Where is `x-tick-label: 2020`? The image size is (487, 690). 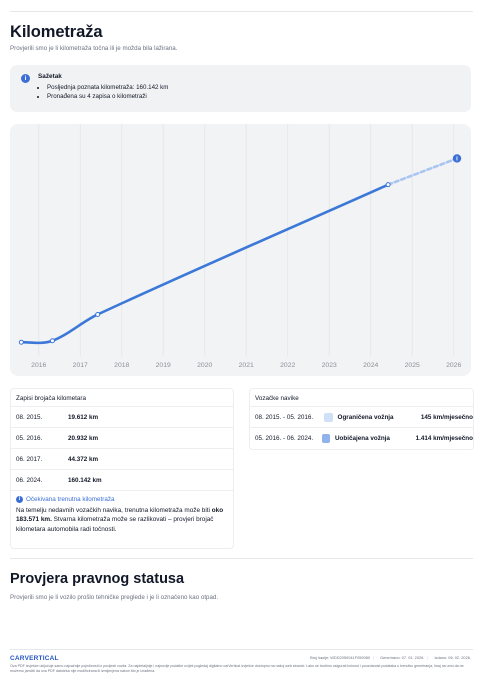 x-tick-label: 2020 is located at coordinates (204, 365).